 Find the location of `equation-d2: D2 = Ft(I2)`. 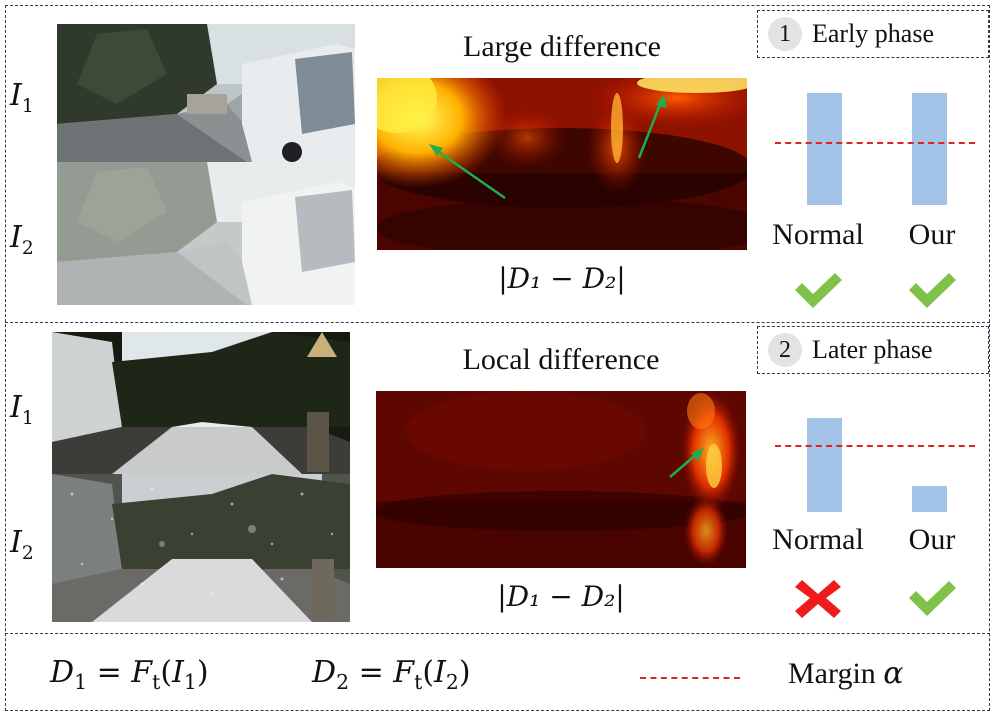

equation-d2: D2 = Ft(I2) is located at coordinates (391, 674).